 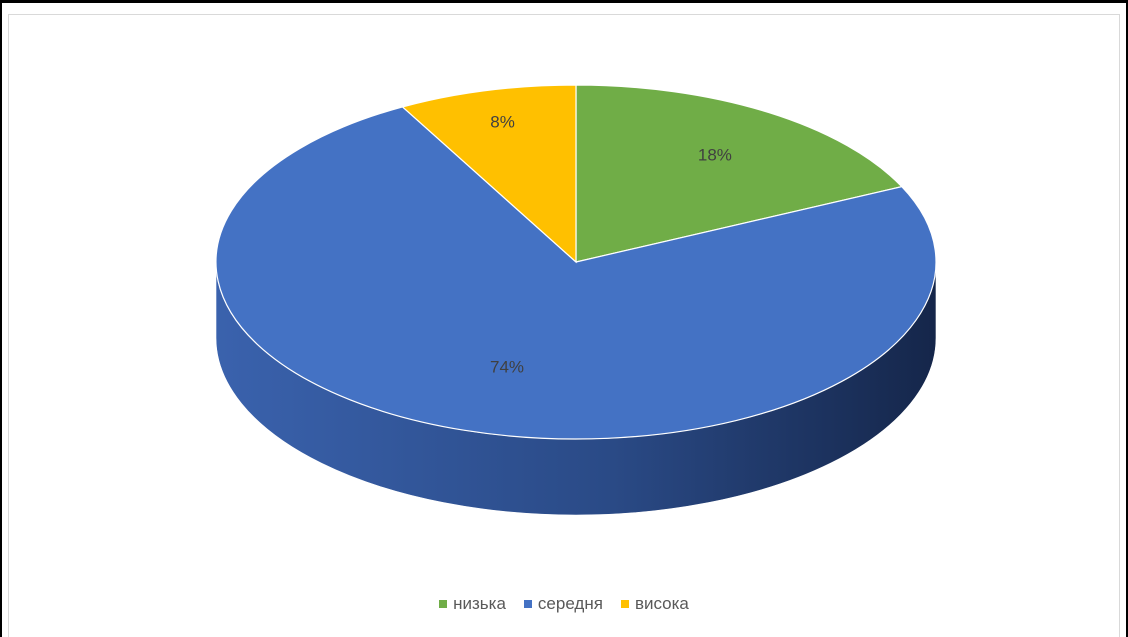 I want to click on legend-label-low: низька, so click(x=479, y=603).